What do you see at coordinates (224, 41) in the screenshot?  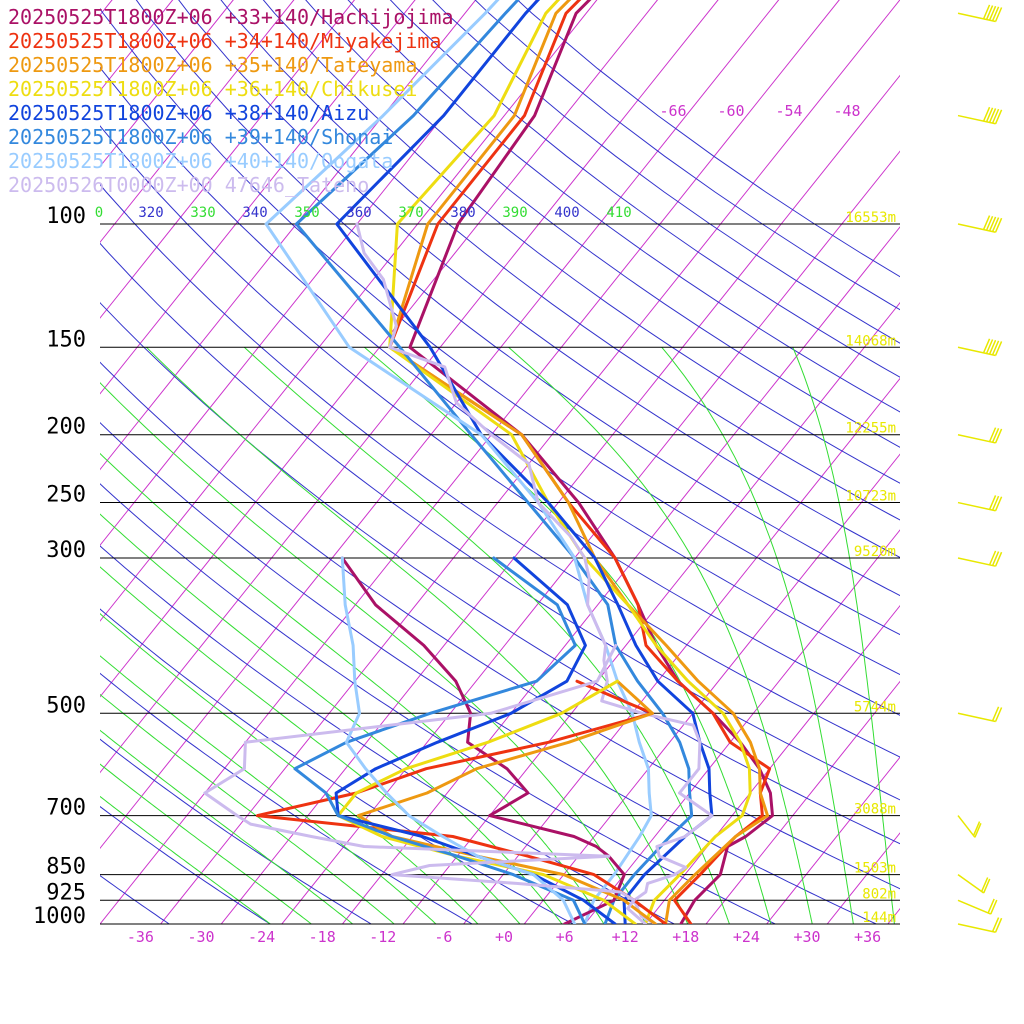 I see `legend-entry: 20250525T1800Z+06 +34+140/Miyakejima` at bounding box center [224, 41].